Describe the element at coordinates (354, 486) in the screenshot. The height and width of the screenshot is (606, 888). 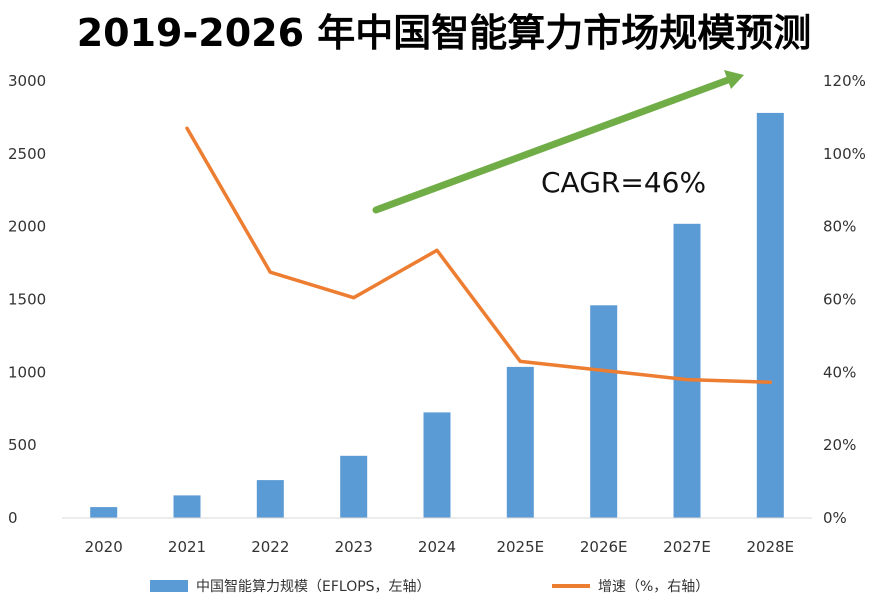
I see `bar-2023` at that location.